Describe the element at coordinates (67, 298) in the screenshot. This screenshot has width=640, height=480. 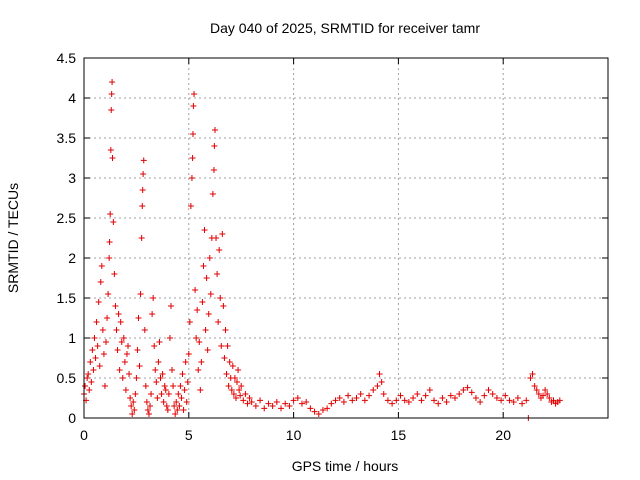
I see `y-tick-label: 1.5` at that location.